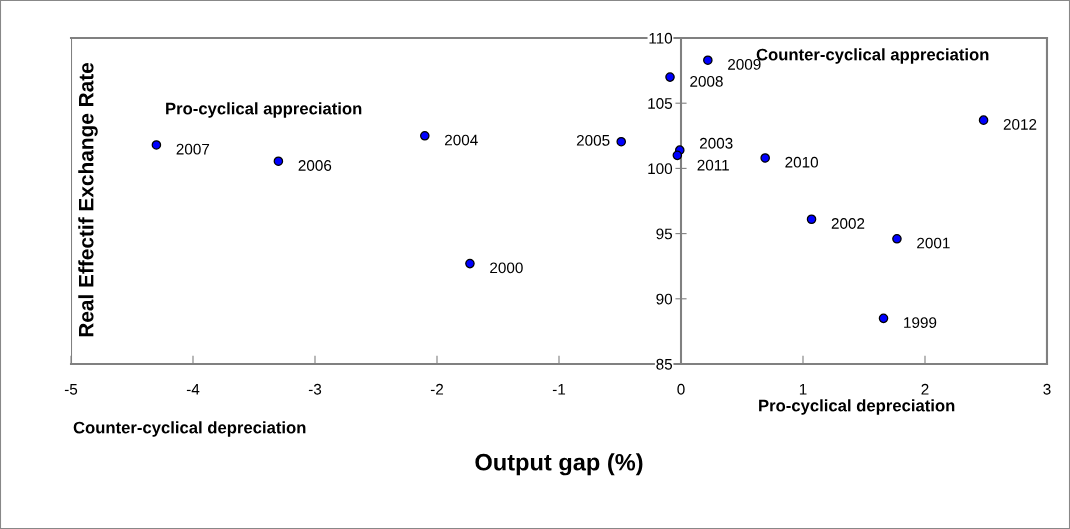 The height and width of the screenshot is (529, 1070). I want to click on y-tick-label: 85, so click(664, 364).